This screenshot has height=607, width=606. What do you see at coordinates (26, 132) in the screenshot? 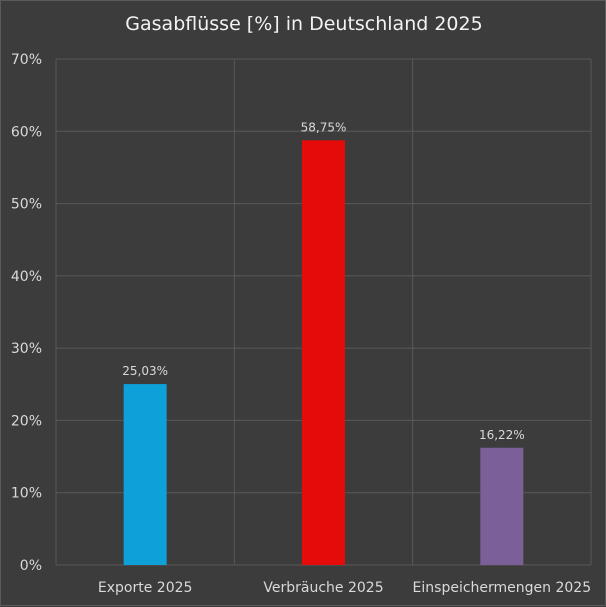
I see `y-tick-label: 60%` at bounding box center [26, 132].